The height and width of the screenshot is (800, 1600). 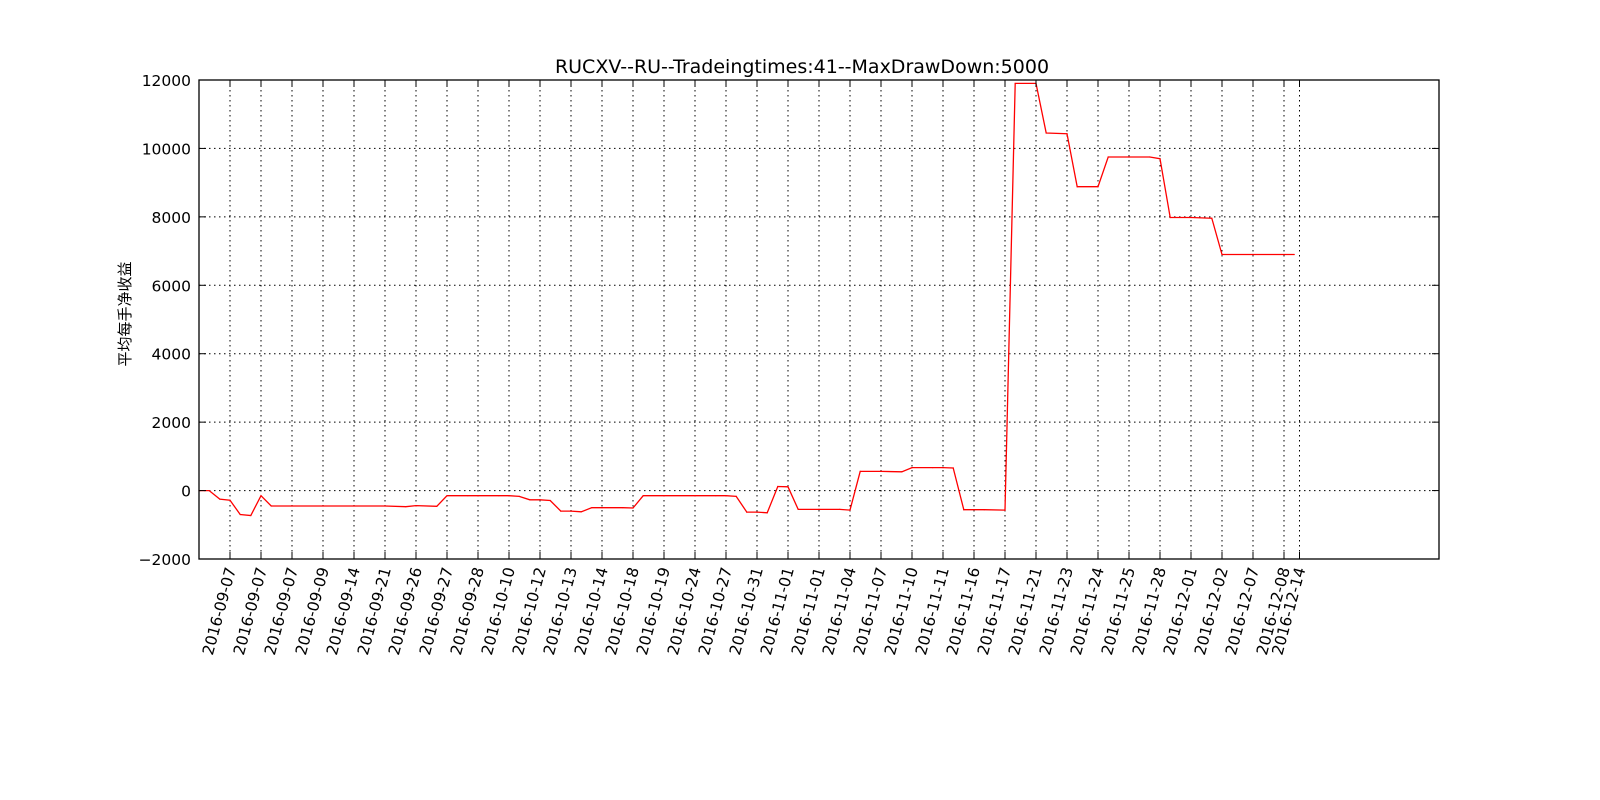 I want to click on y-tick-label: 10000, so click(x=166, y=149).